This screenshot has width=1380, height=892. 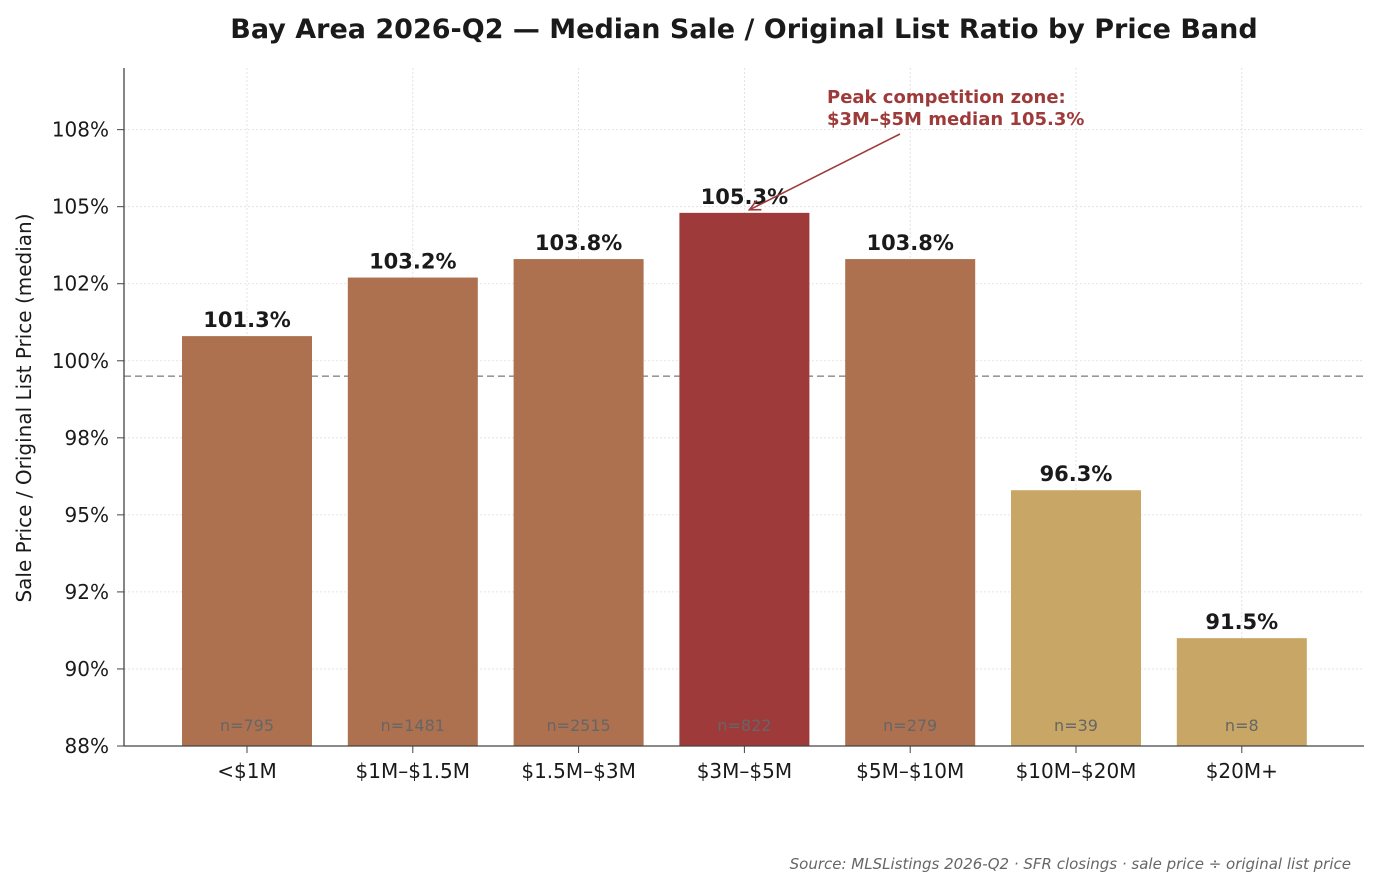 What do you see at coordinates (578, 771) in the screenshot?
I see `x-tick-label: $1.5M–$3M` at bounding box center [578, 771].